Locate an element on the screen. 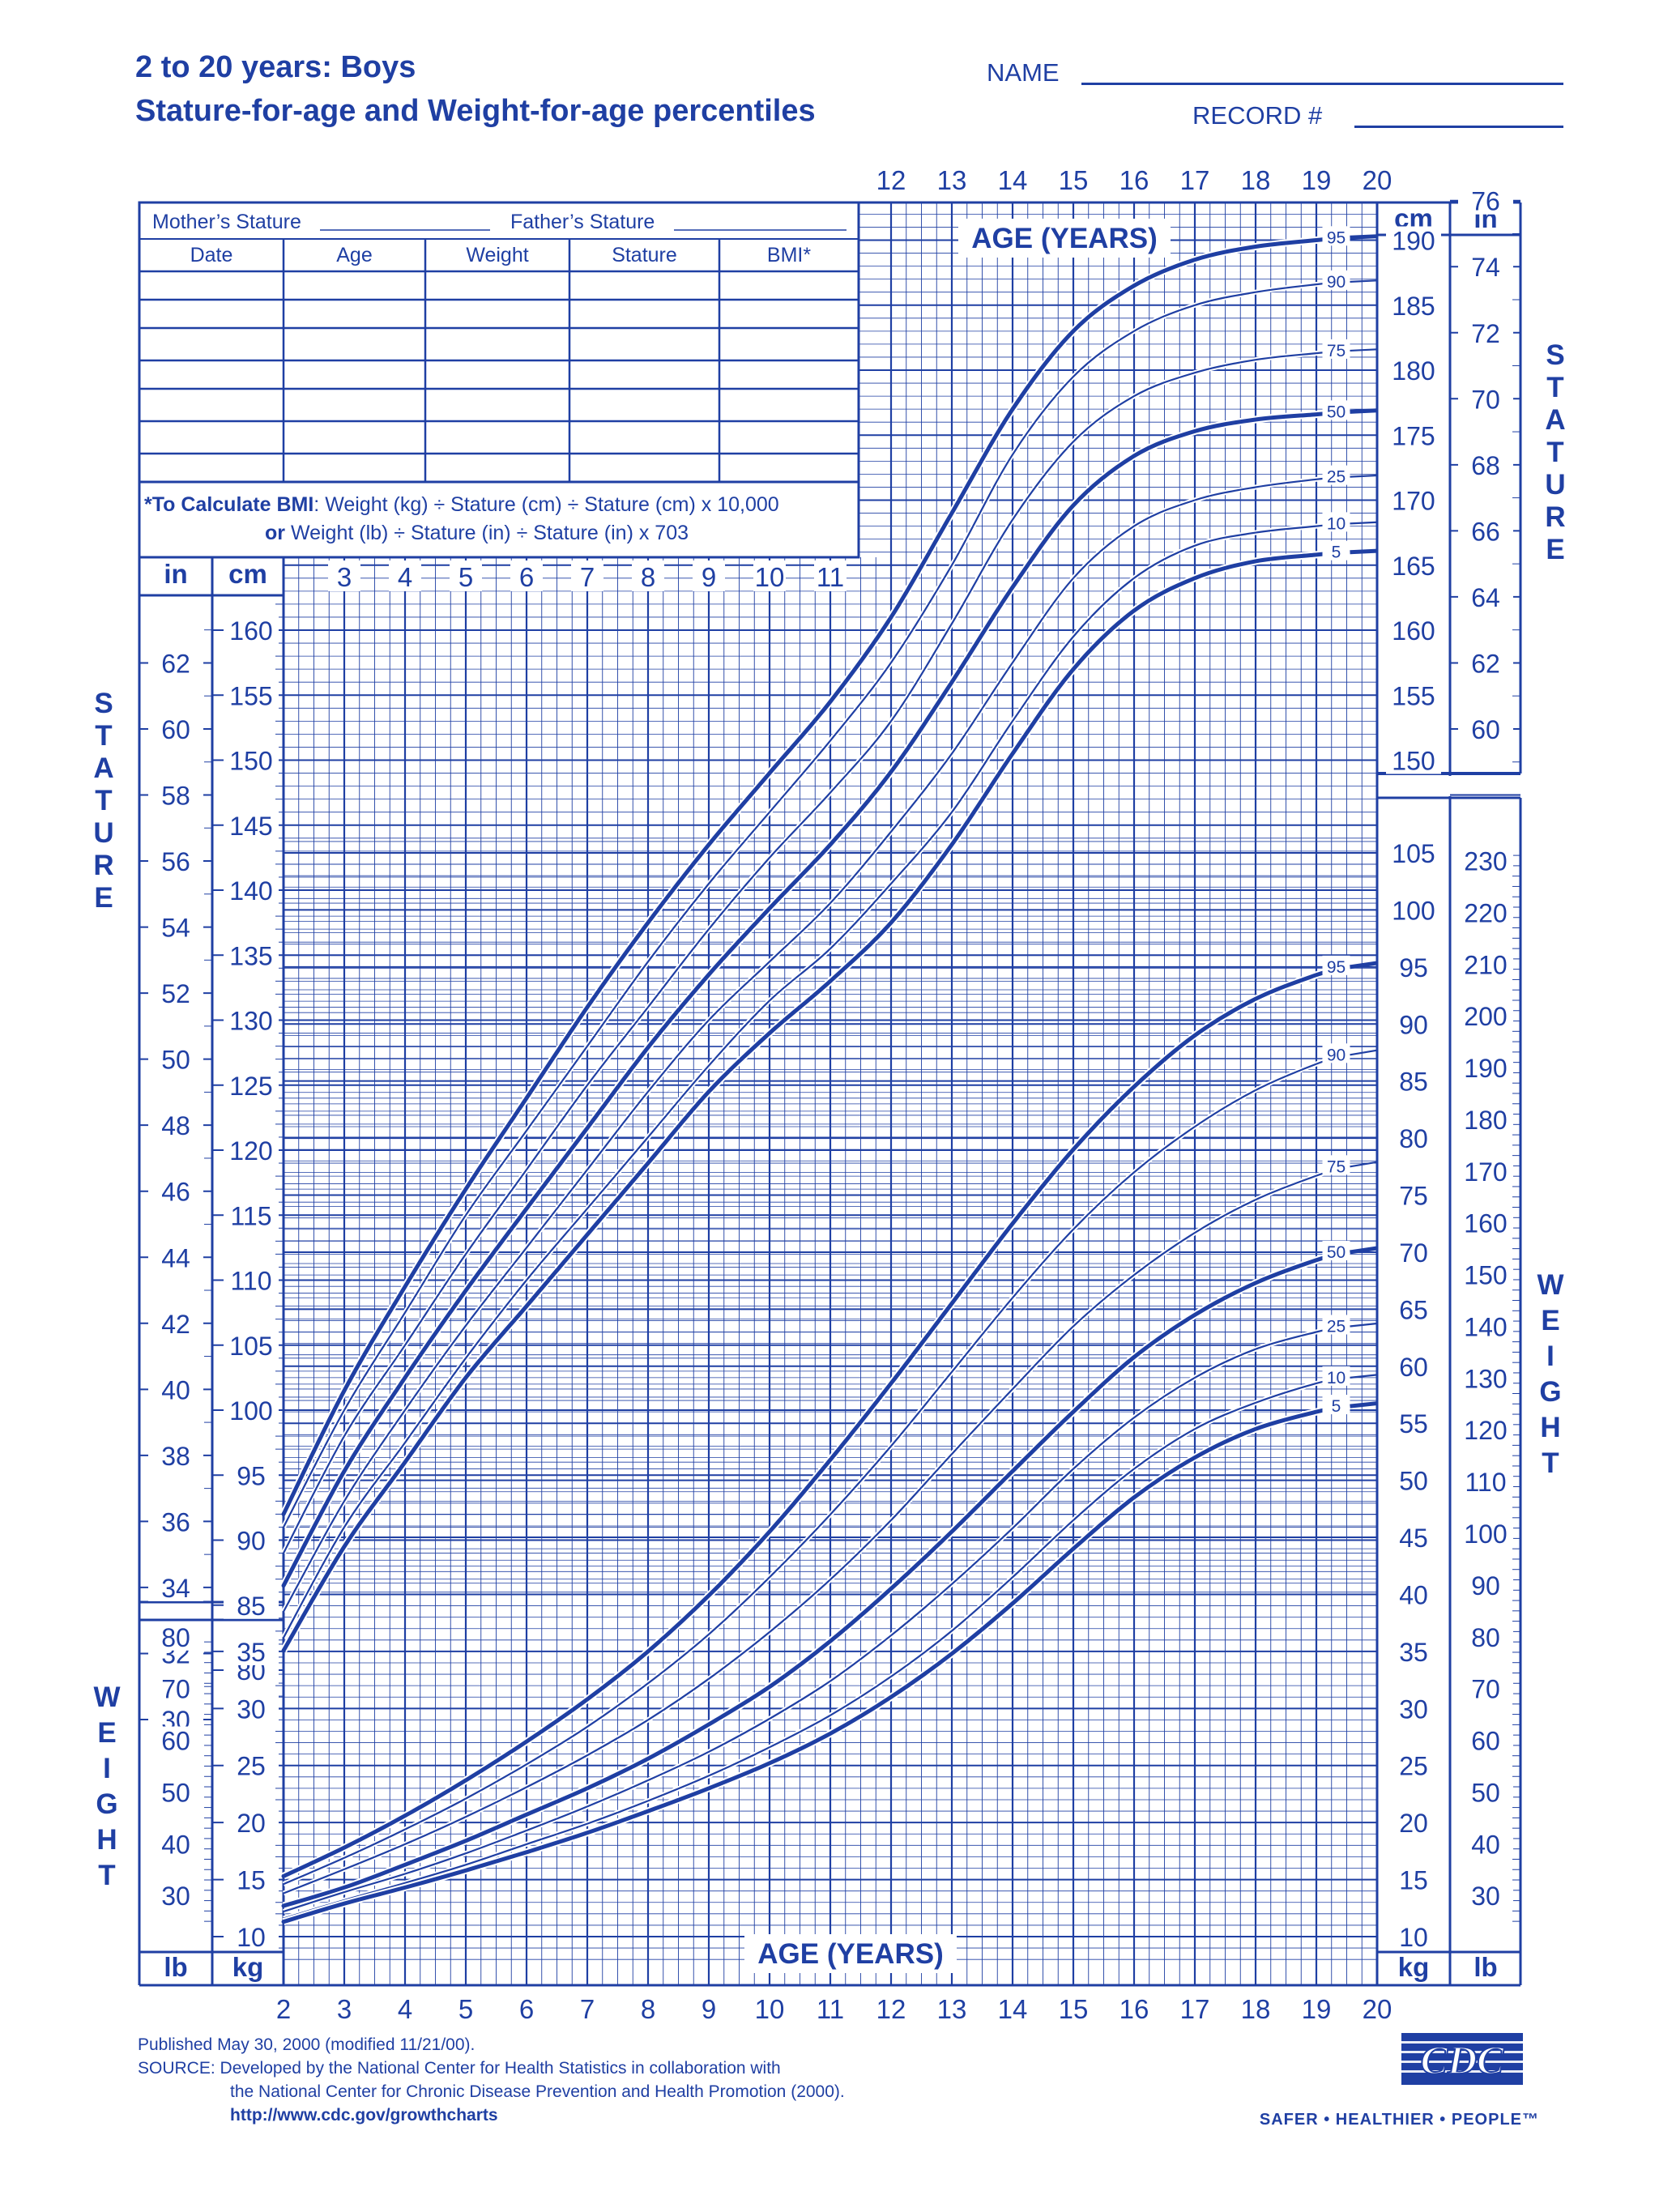  stature-vertical-left: E is located at coordinates (103, 898).